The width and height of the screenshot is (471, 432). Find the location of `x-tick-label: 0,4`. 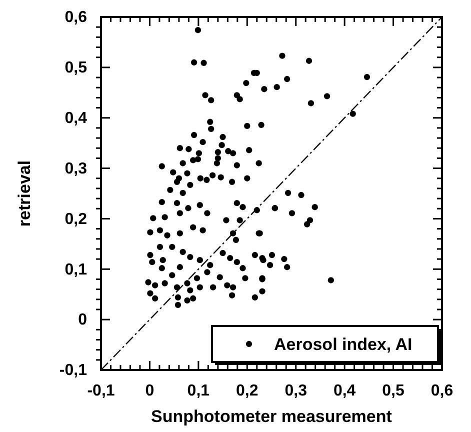

x-tick-label: 0,4 is located at coordinates (344, 391).